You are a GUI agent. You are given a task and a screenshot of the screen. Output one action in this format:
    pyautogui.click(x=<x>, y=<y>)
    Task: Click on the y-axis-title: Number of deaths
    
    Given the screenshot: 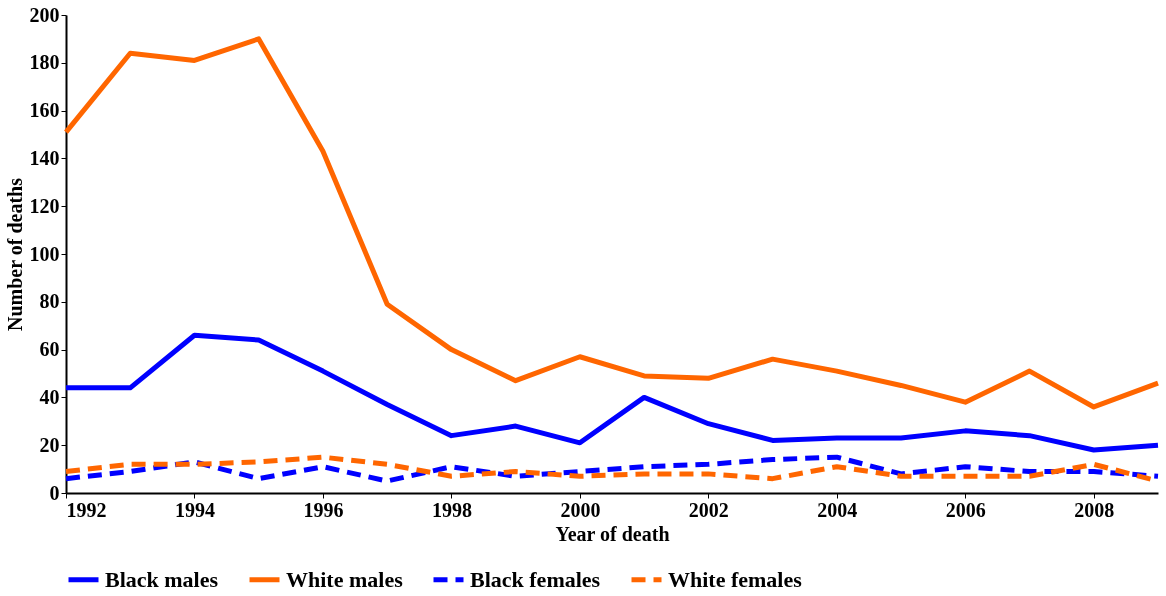 What is the action you would take?
    pyautogui.click(x=14, y=254)
    